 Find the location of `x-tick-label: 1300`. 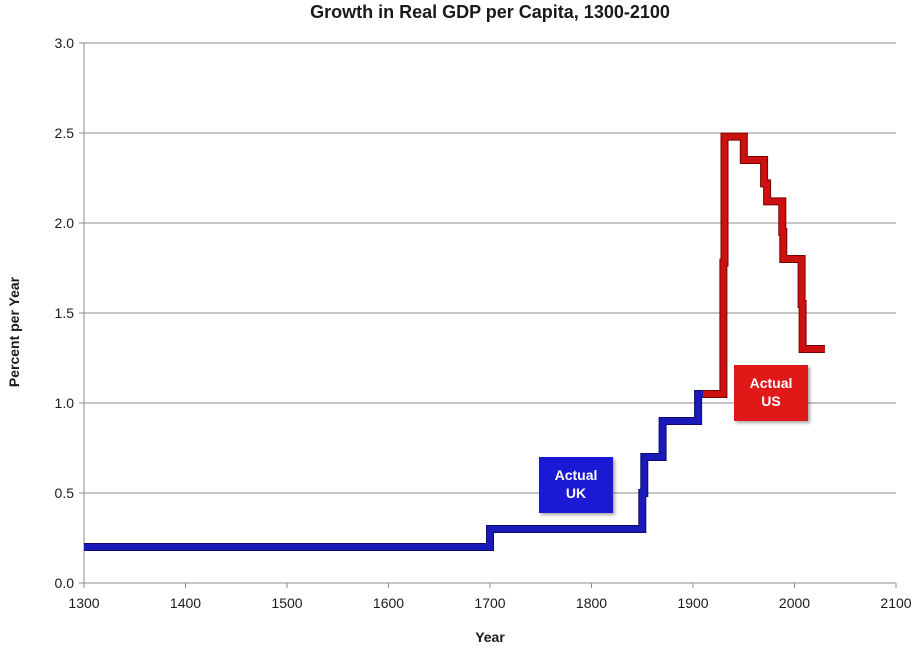

x-tick-label: 1300 is located at coordinates (83, 603).